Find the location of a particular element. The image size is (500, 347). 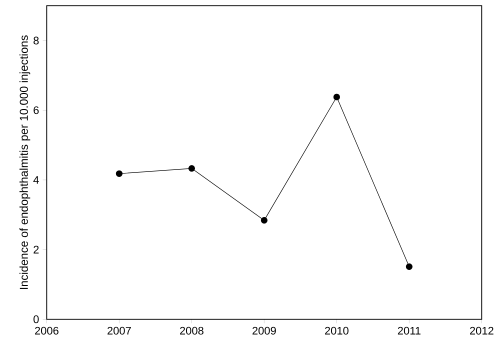

x-tick-label: 2010 is located at coordinates (336, 330).